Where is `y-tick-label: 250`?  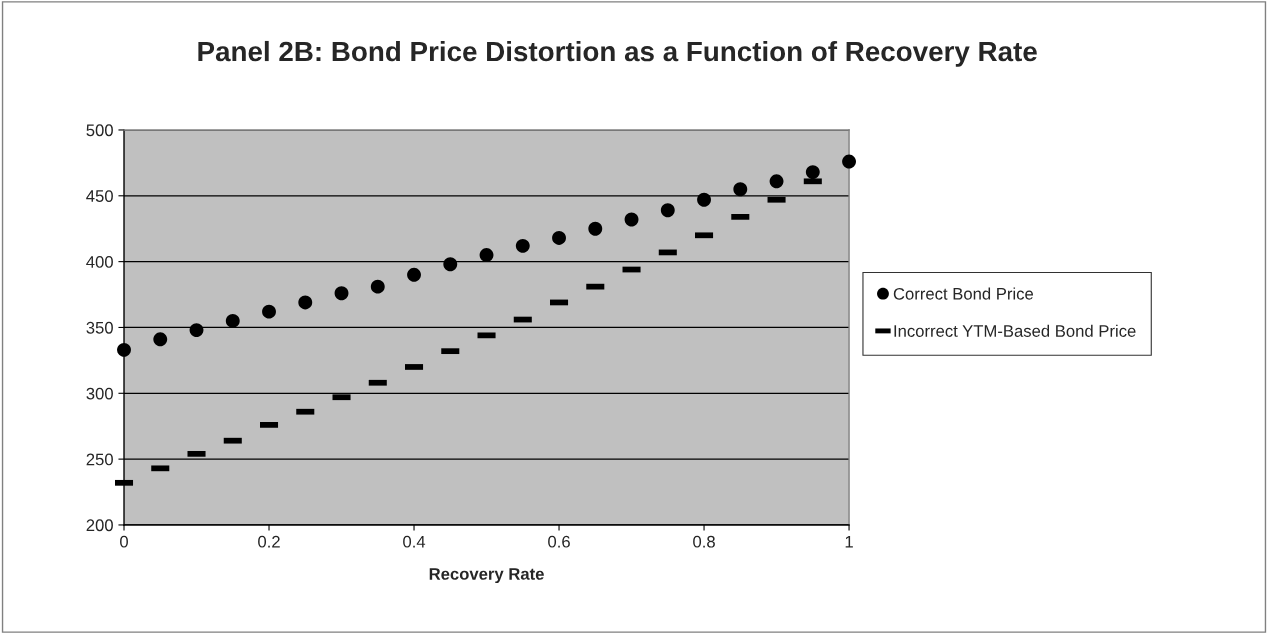 y-tick-label: 250 is located at coordinates (99, 459).